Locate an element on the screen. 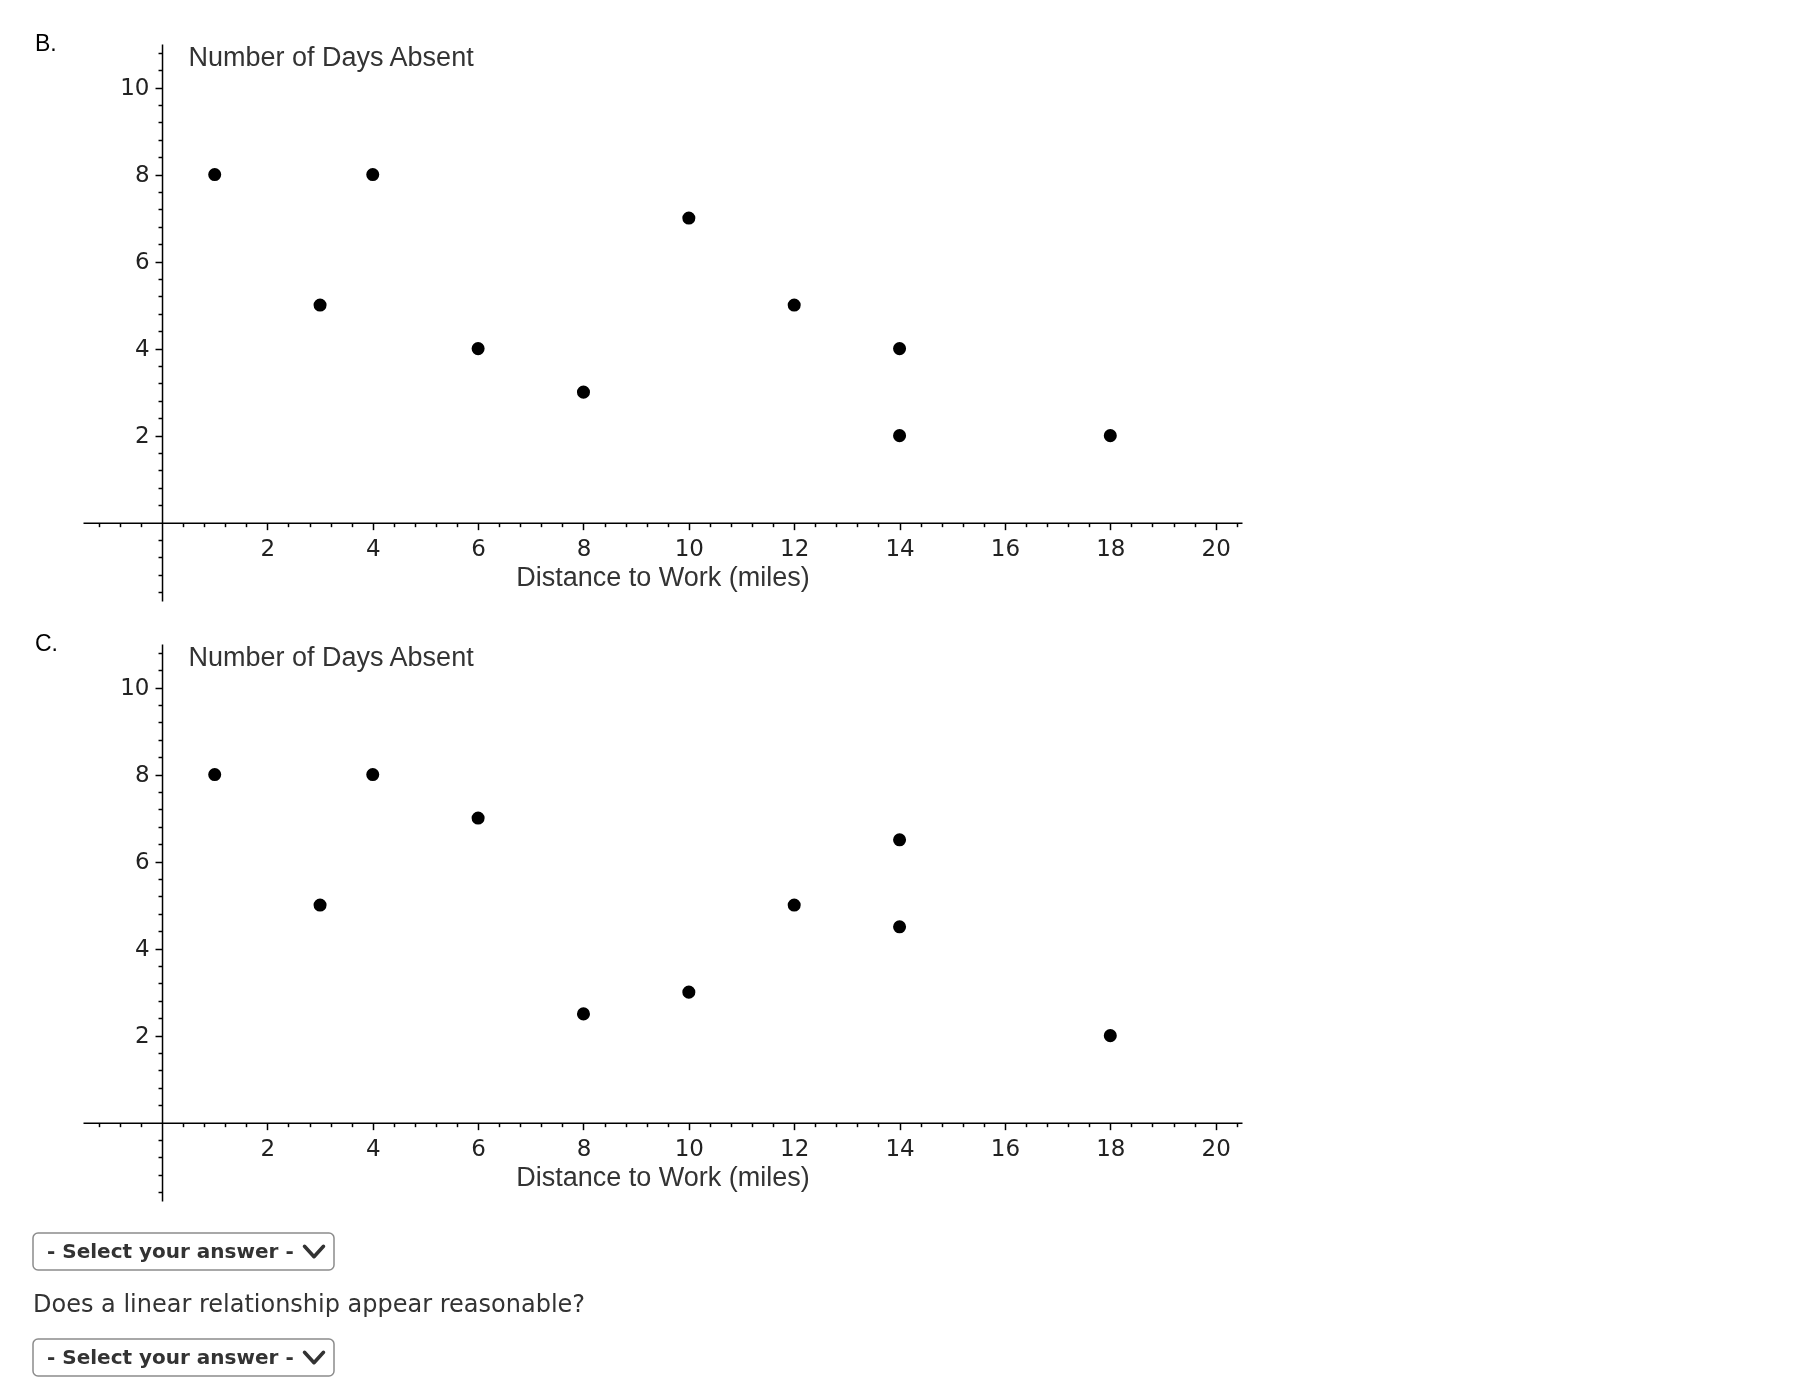 Image resolution: width=1794 pixels, height=1400 pixels. text: Does a linear relationship appear reasonable? is located at coordinates (309, 1303).